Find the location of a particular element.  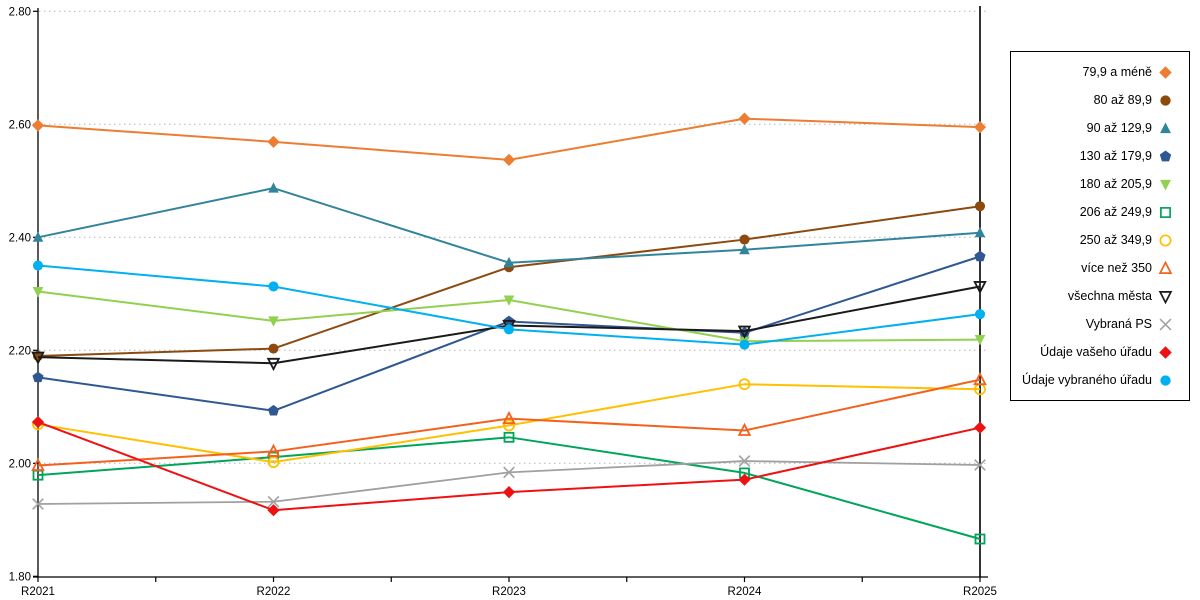

legend-label: 180 až 205,9 is located at coordinates (1115, 184).